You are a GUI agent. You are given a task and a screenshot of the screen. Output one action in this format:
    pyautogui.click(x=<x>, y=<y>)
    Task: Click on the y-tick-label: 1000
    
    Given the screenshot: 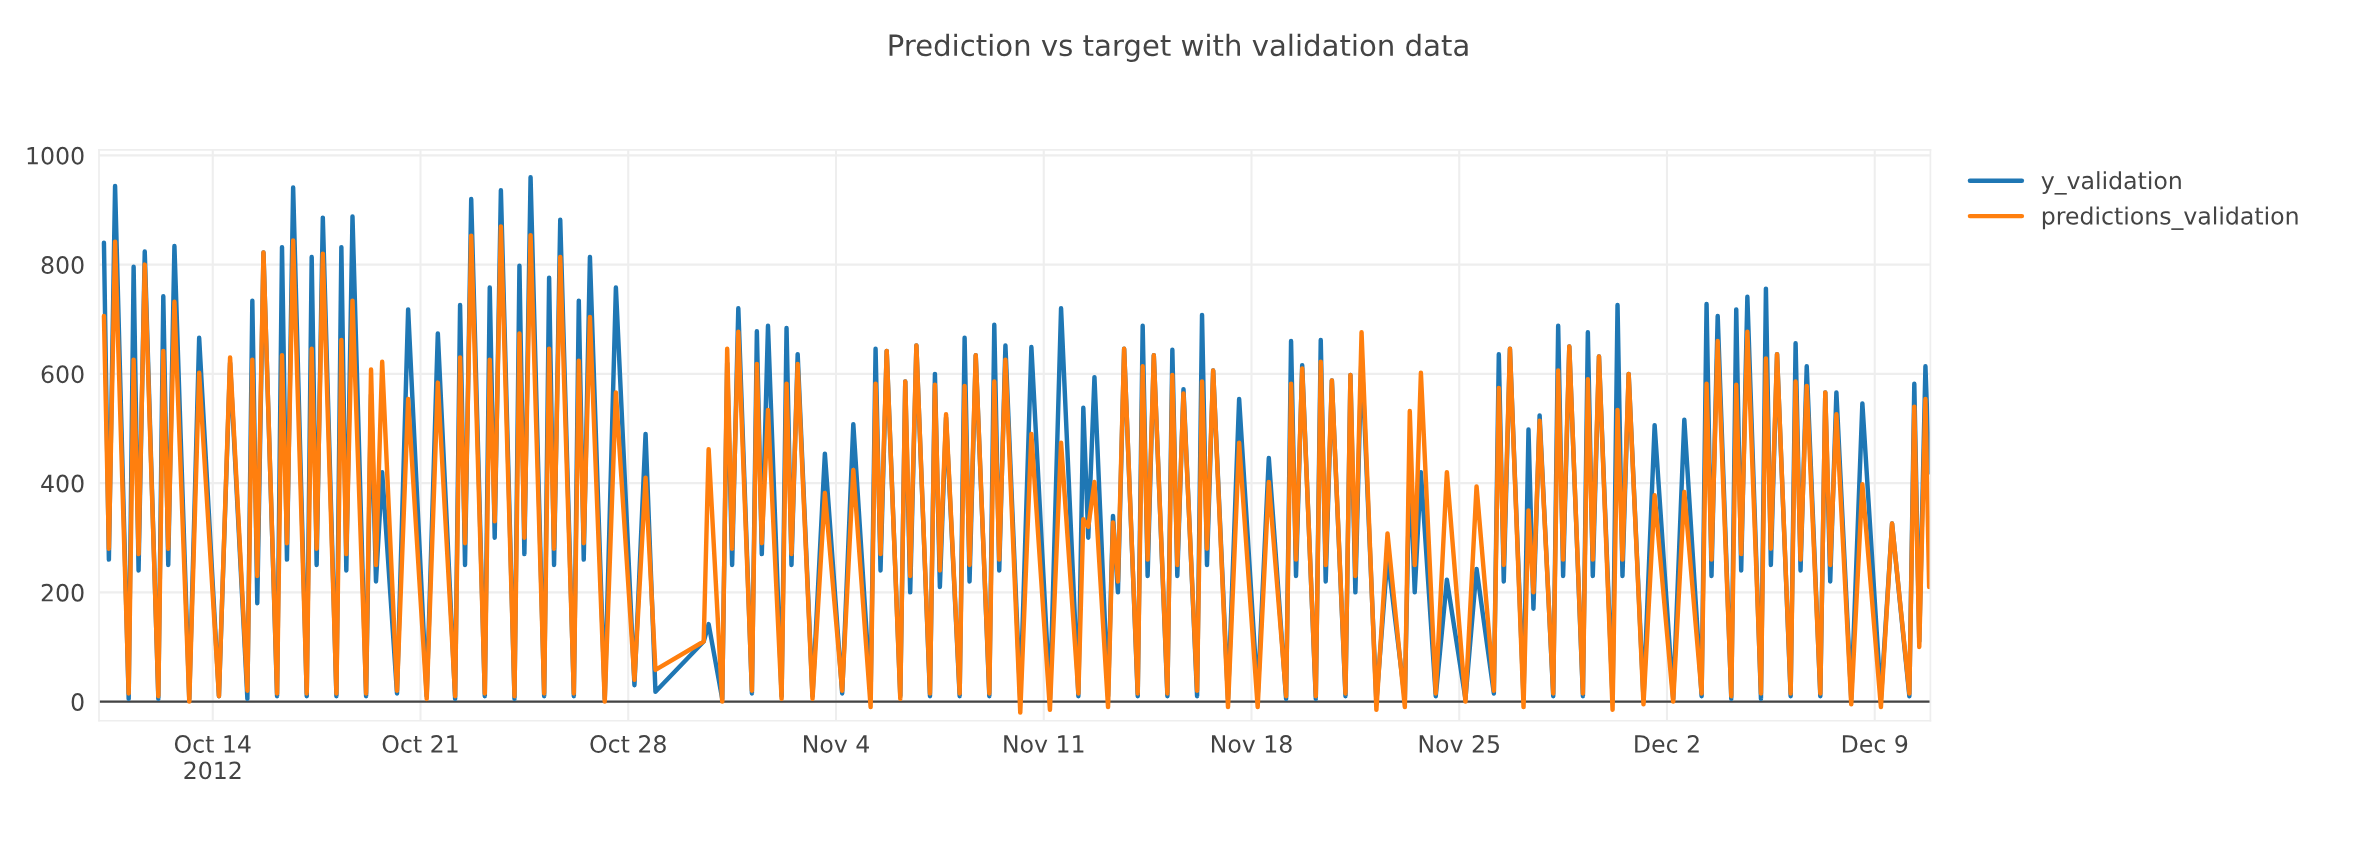 What is the action you would take?
    pyautogui.click(x=55, y=155)
    